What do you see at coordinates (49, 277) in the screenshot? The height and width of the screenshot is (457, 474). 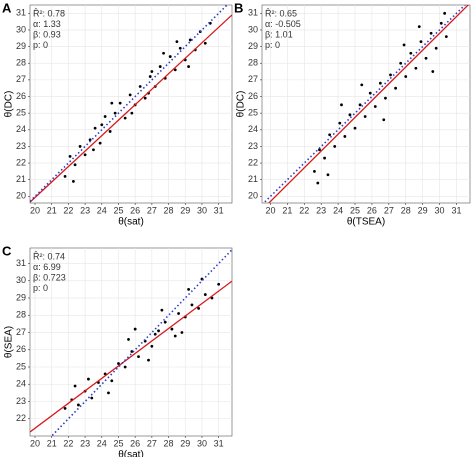 I see `stat-label: β: 0.723` at bounding box center [49, 277].